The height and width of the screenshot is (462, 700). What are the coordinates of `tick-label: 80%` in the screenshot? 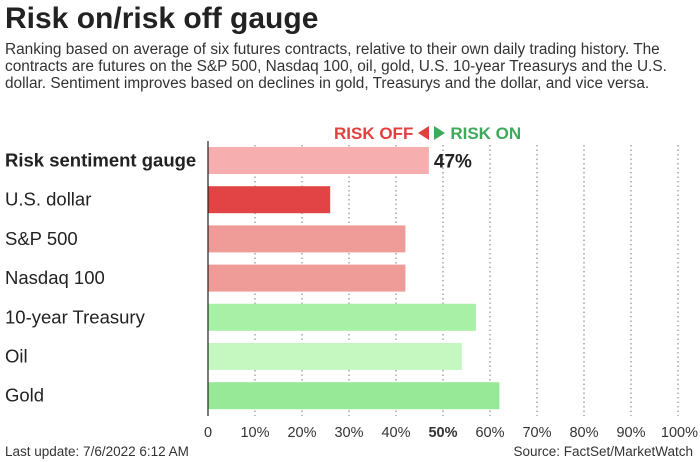 It's located at (583, 433).